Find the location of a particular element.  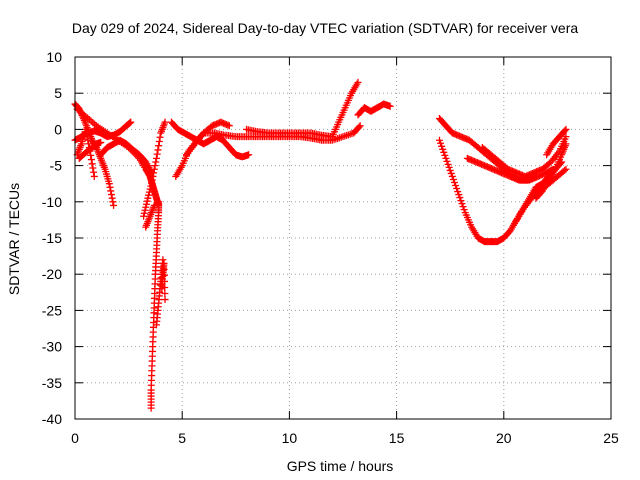

y-tick-label: -5 is located at coordinates (56, 166).